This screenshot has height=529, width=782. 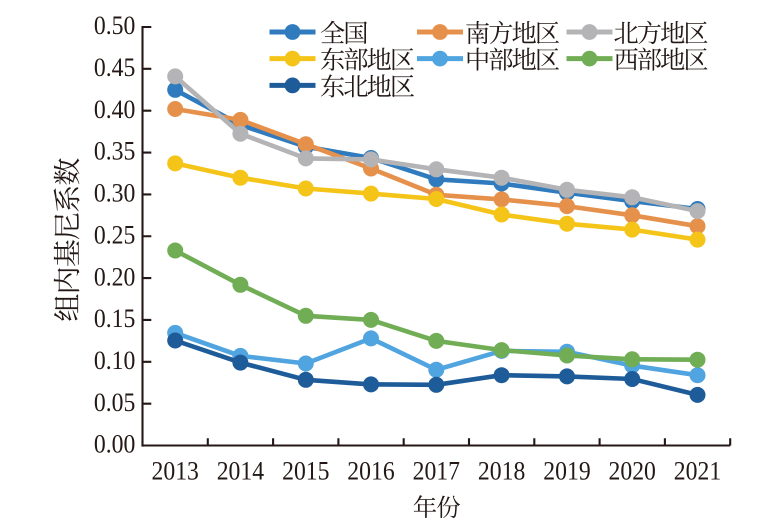 I want to click on svg-text: 2018, so click(x=501, y=471).